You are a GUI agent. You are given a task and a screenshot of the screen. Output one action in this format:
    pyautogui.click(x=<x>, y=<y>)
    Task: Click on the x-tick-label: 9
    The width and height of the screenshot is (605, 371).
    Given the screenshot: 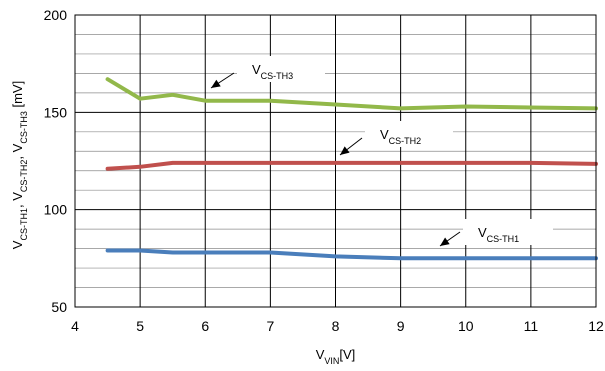 What is the action you would take?
    pyautogui.click(x=401, y=326)
    